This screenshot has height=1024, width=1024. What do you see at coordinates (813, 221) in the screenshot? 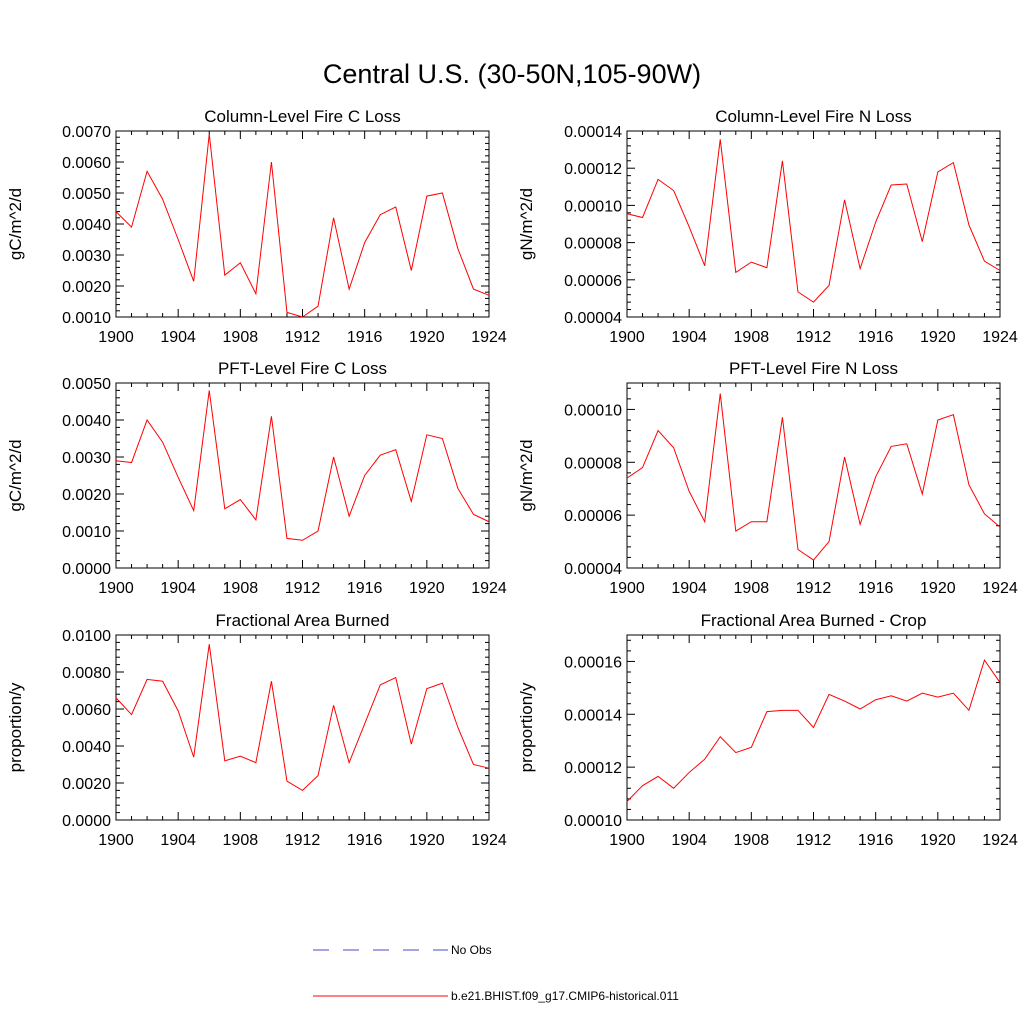
I see `chart-2-series-line` at bounding box center [813, 221].